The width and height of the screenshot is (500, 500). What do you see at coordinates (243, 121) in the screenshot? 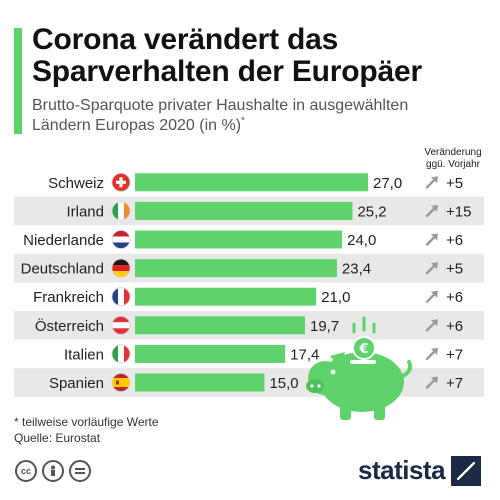
I see `subtitle-footnote-mark: *` at bounding box center [243, 121].